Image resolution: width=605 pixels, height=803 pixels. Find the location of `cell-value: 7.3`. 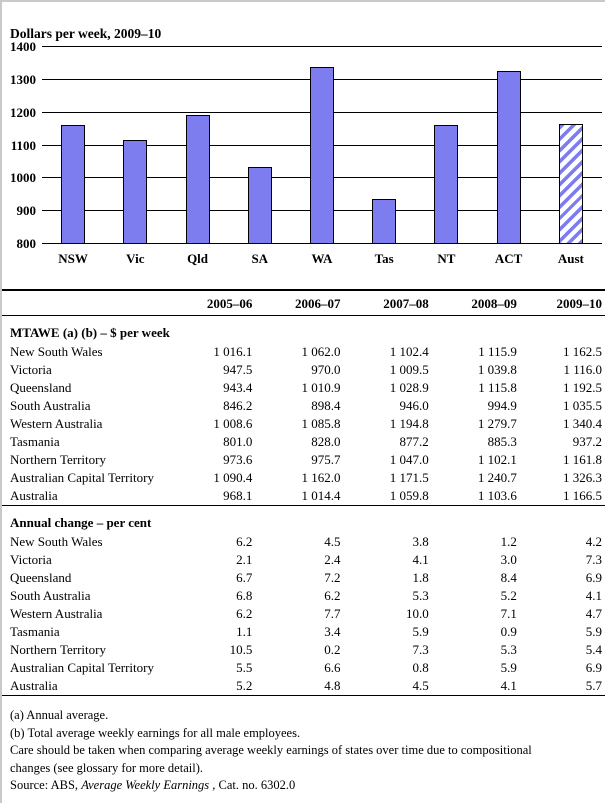

cell-value: 7.3 is located at coordinates (420, 649).